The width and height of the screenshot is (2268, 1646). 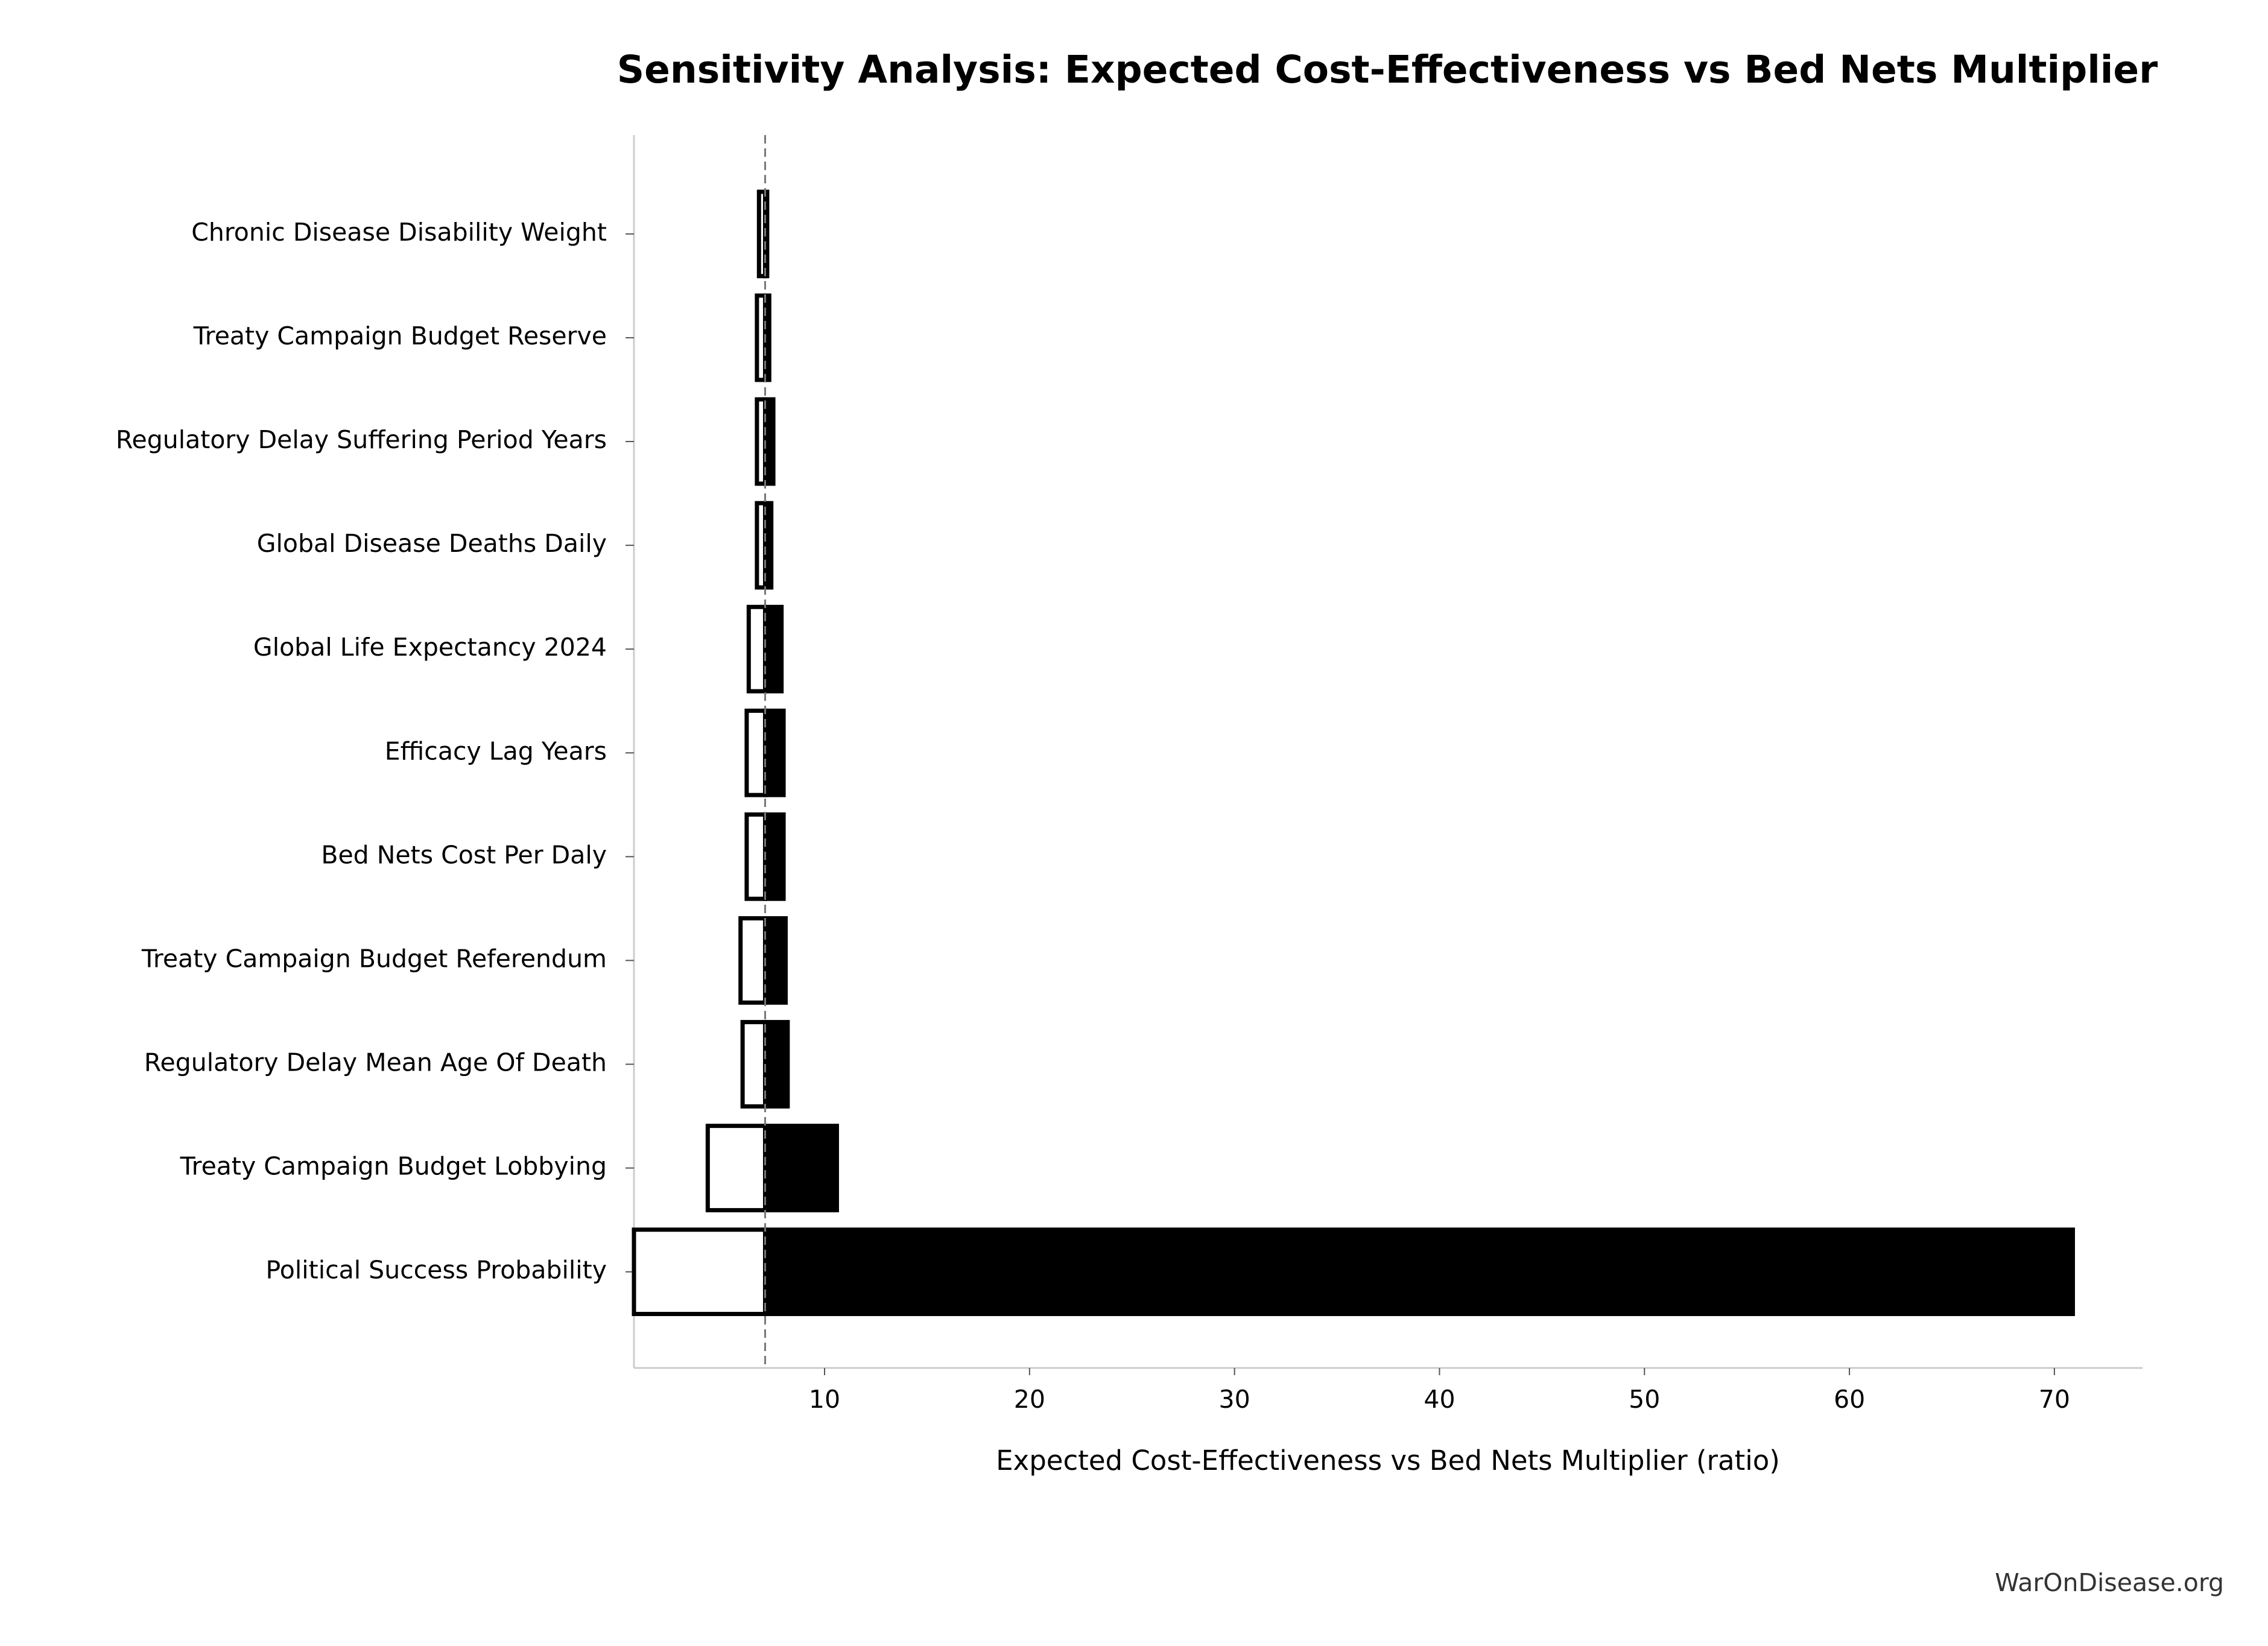 What do you see at coordinates (399, 232) in the screenshot?
I see `y-tick-label: Chronic Disease Disability Weight` at bounding box center [399, 232].